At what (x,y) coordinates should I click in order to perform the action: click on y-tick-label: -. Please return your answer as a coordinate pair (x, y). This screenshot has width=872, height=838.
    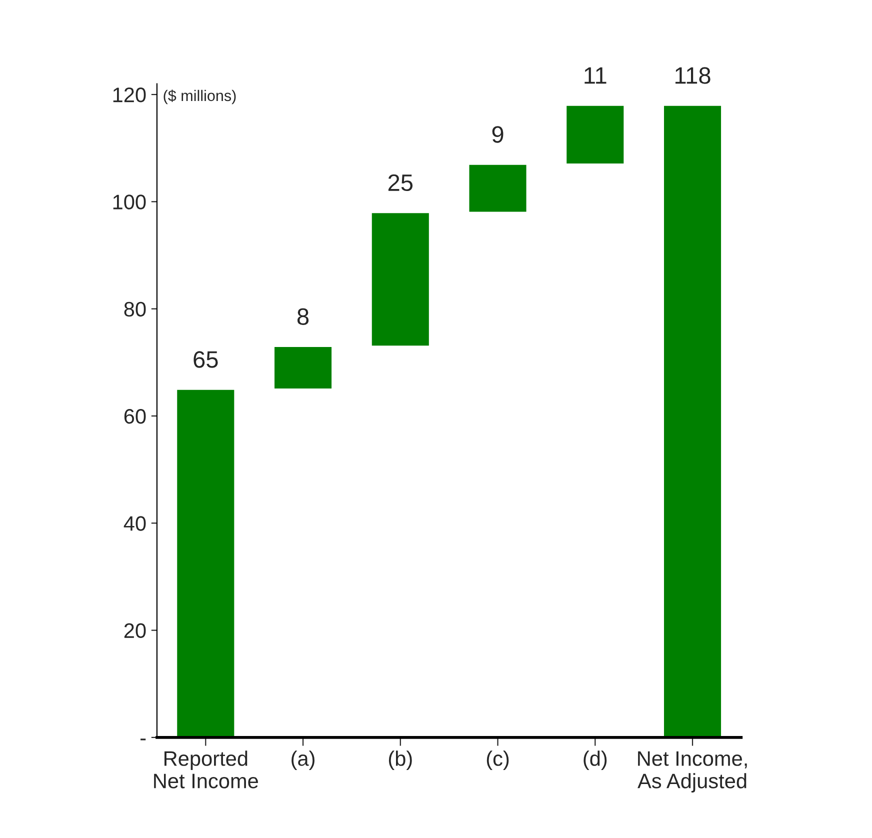
    Looking at the image, I should click on (143, 739).